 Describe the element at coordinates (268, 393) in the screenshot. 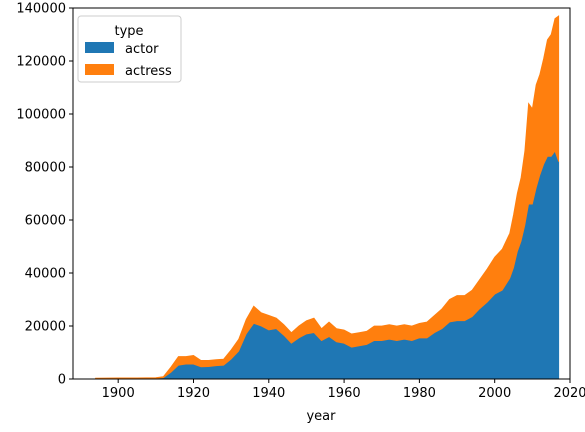

I see `x-tick-label: 1940` at that location.